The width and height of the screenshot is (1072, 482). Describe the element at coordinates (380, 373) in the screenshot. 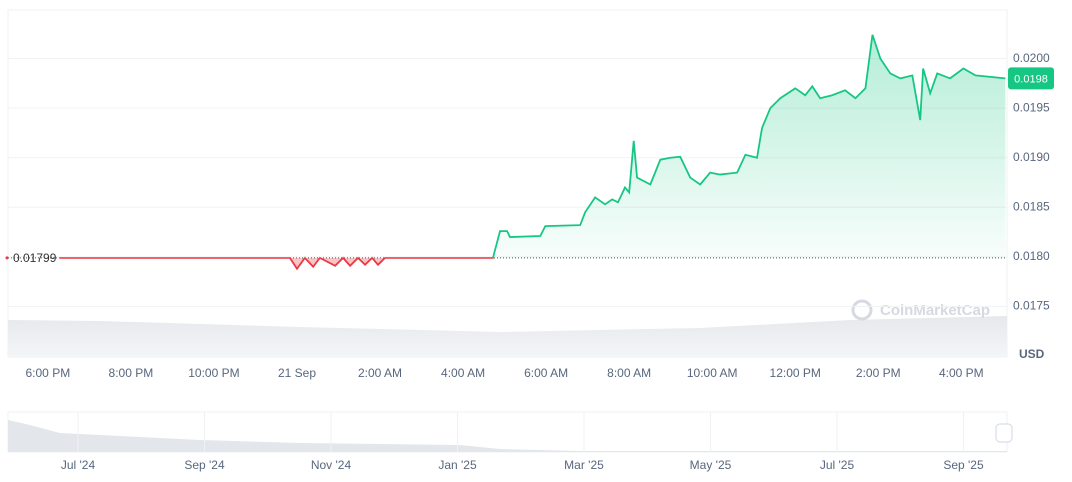

I see `x-tick-label: 2:00 AM` at that location.